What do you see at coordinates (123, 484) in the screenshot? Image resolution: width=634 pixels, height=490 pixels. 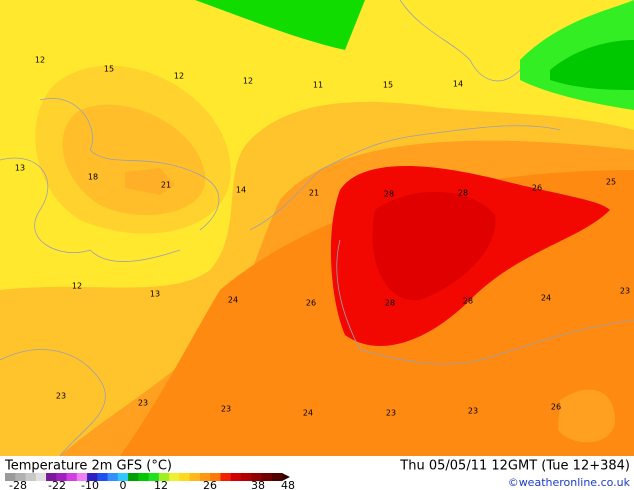 I see `colorbar-label: 0` at bounding box center [123, 484].